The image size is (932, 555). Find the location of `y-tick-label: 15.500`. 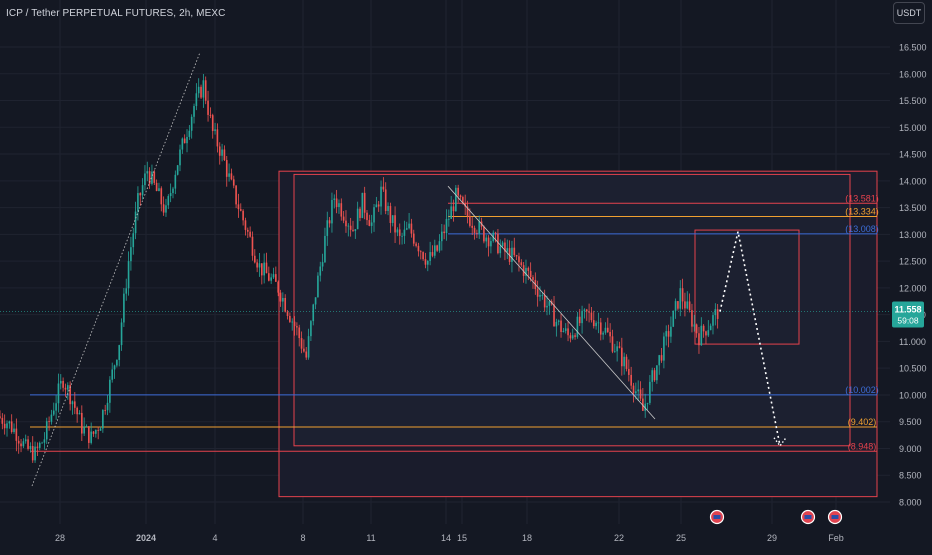

y-tick-label: 15.500 is located at coordinates (913, 101).